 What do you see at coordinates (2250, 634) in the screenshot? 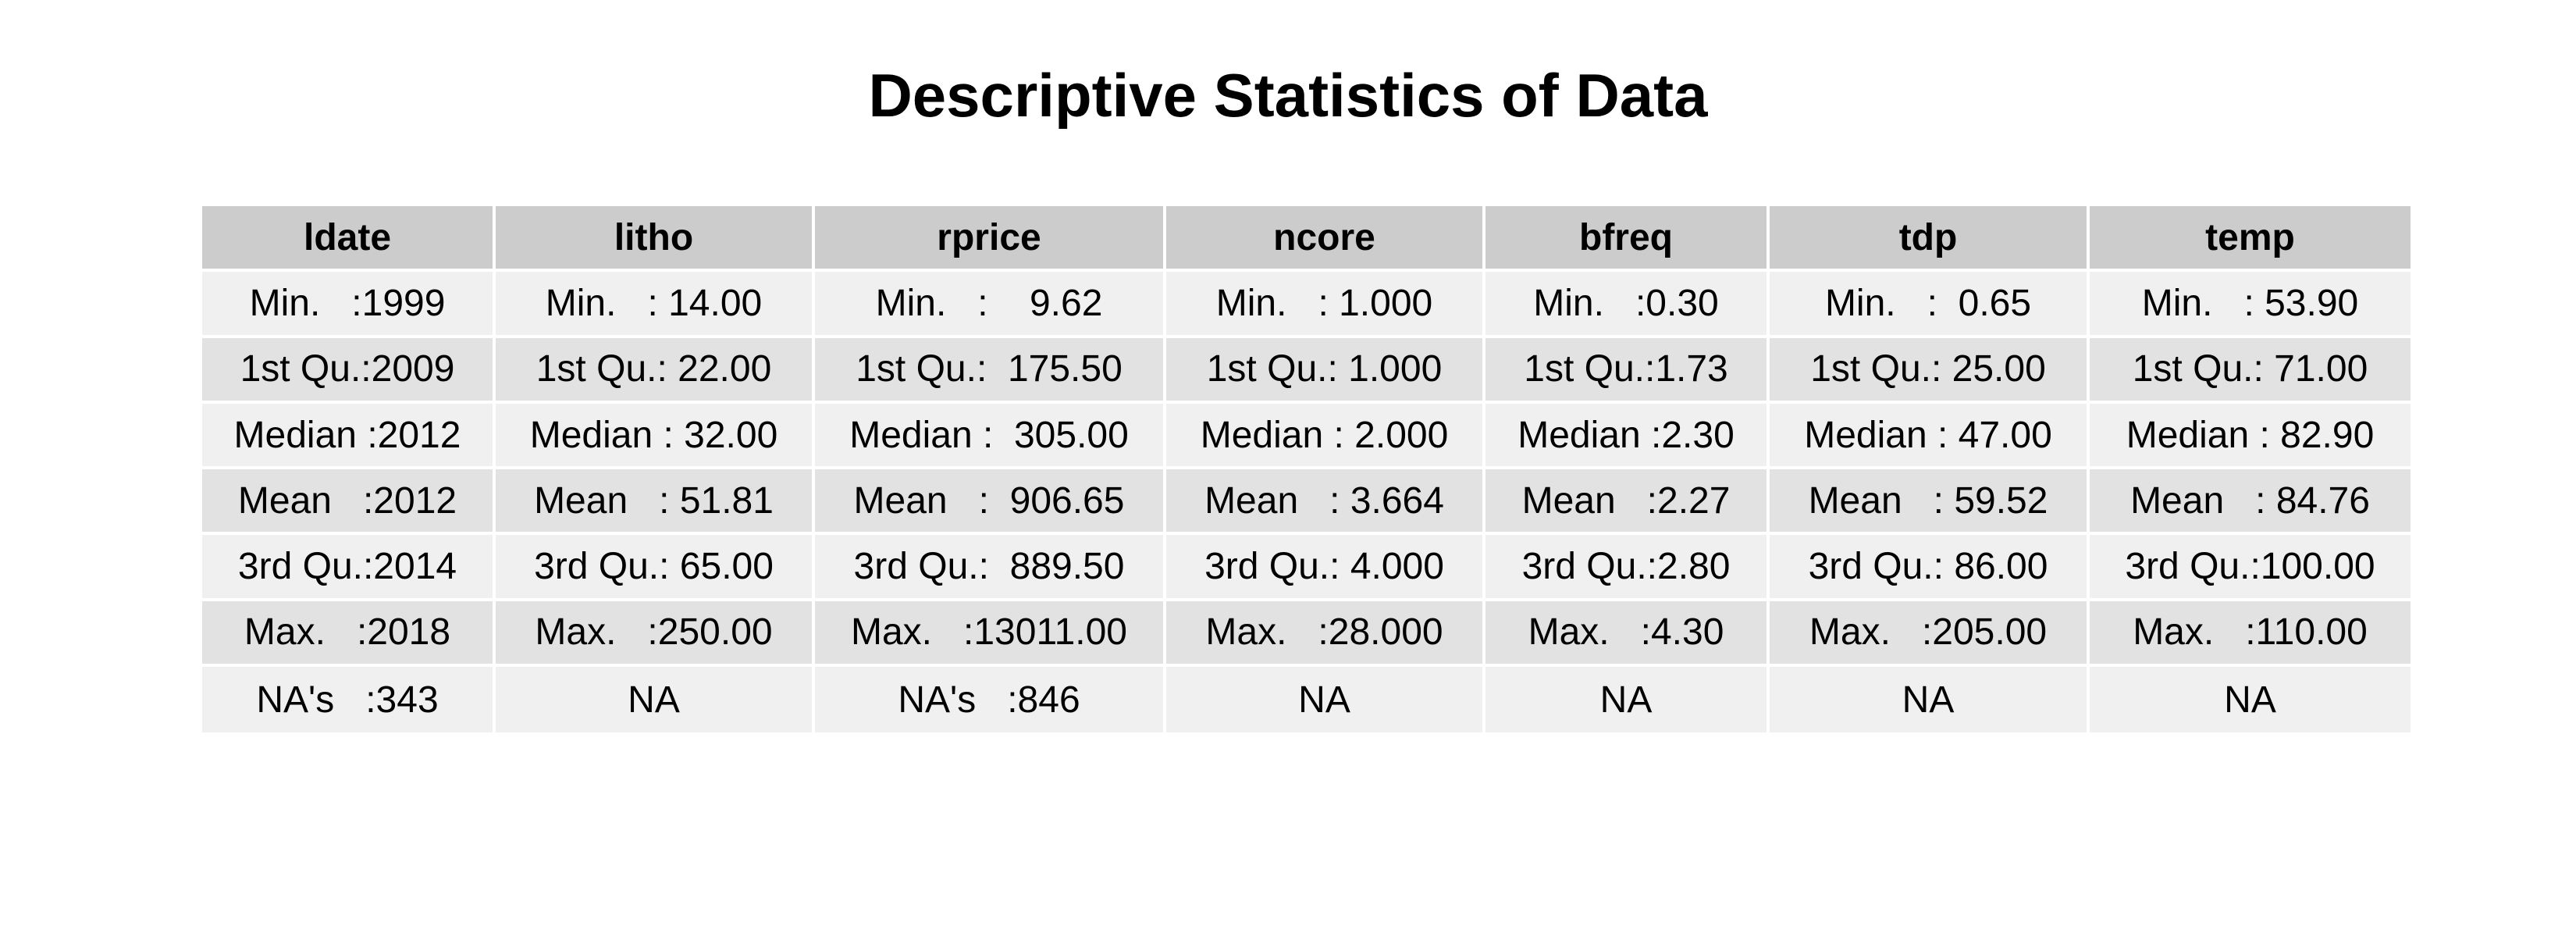
I see `table-cell-temp: Max. :110.00` at bounding box center [2250, 634].